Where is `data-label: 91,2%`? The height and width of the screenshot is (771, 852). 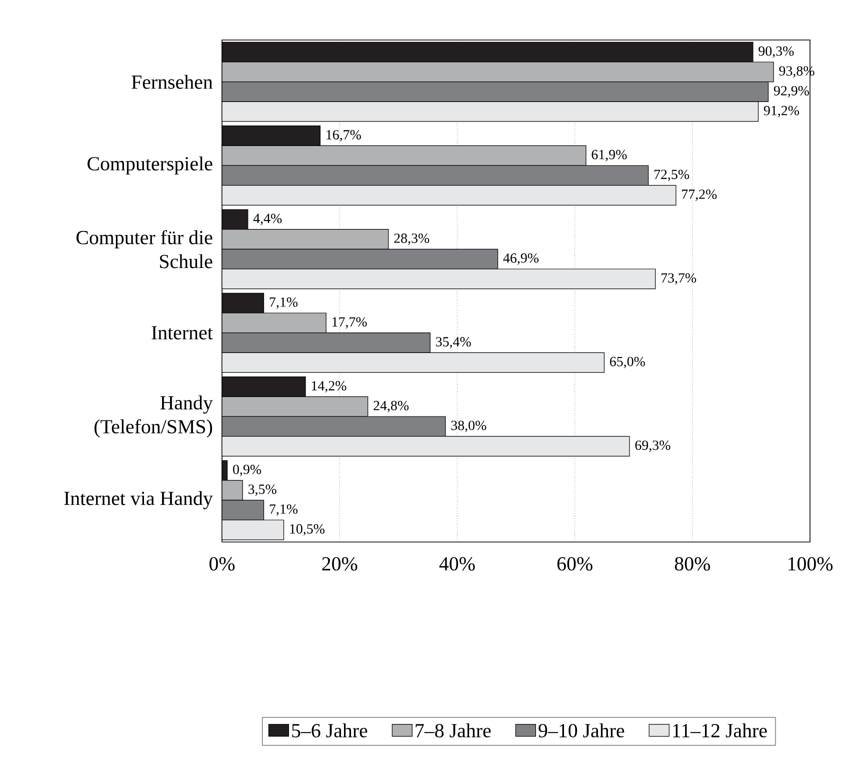 data-label: 91,2% is located at coordinates (782, 112).